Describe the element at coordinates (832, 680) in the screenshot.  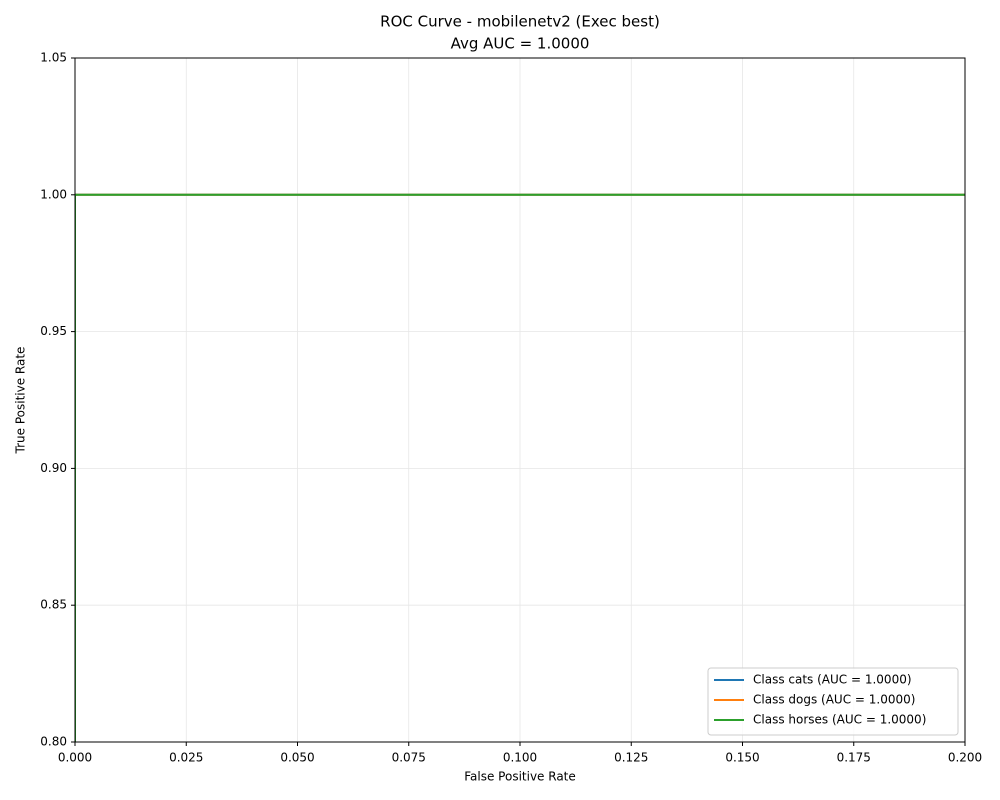
I see `legend-label: Class cats (AUC = 1.0000)` at that location.